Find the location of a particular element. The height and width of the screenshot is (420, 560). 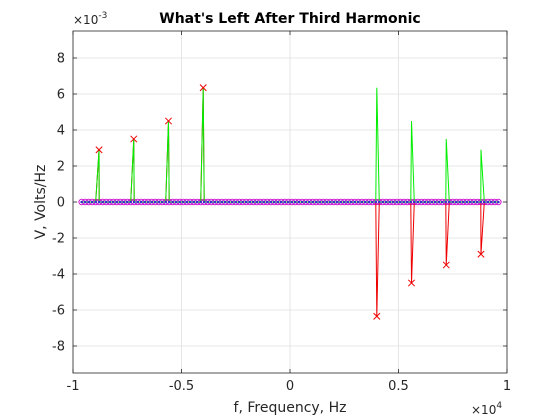

y-exponent-base: ×10 is located at coordinates (85, 20).